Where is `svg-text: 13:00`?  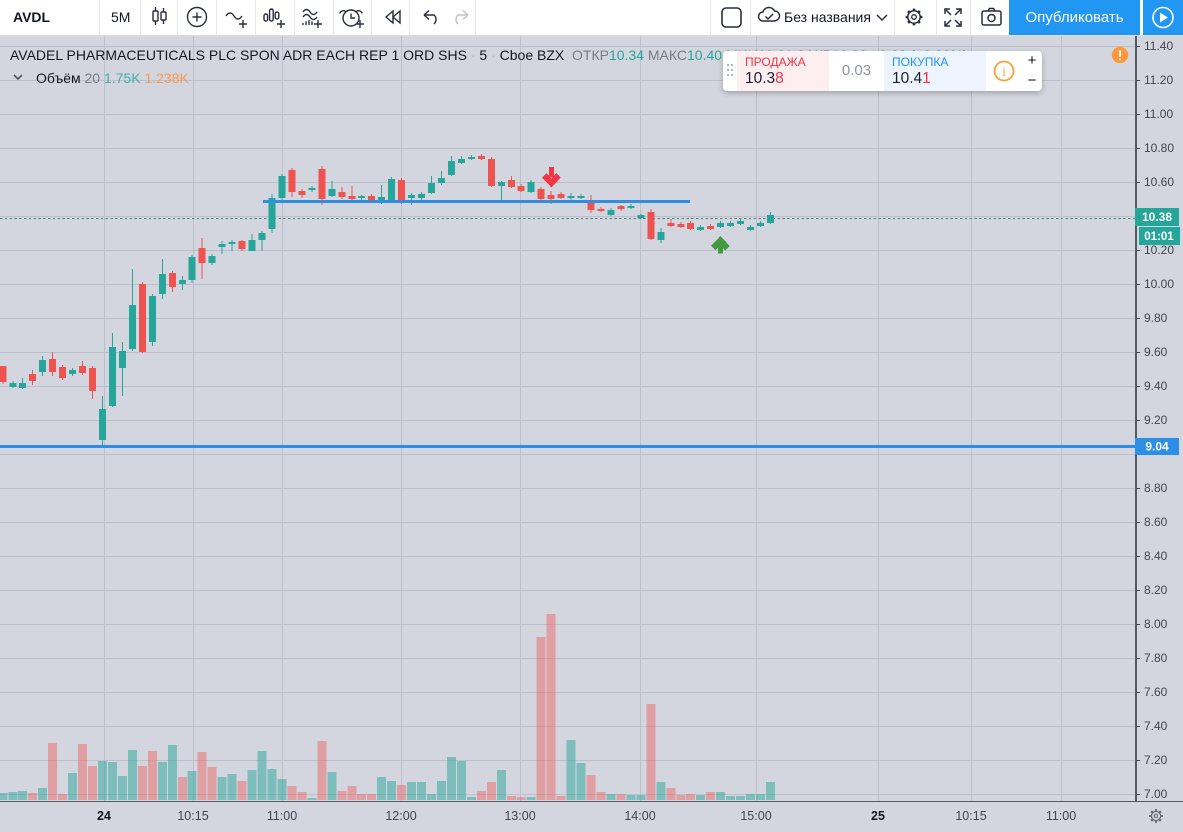
svg-text: 13:00 is located at coordinates (519, 816).